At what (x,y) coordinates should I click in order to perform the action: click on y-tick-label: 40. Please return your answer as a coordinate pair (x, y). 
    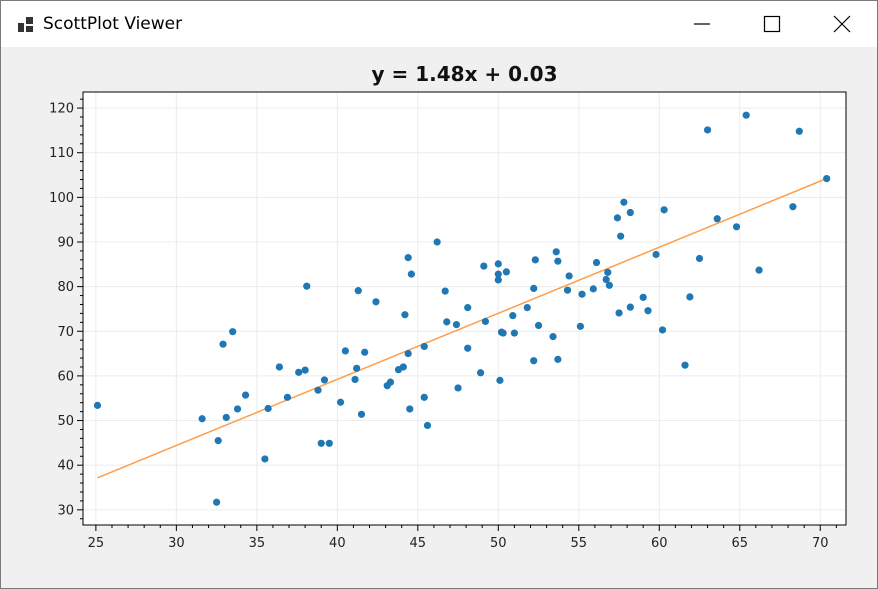
    Looking at the image, I should click on (65, 466).